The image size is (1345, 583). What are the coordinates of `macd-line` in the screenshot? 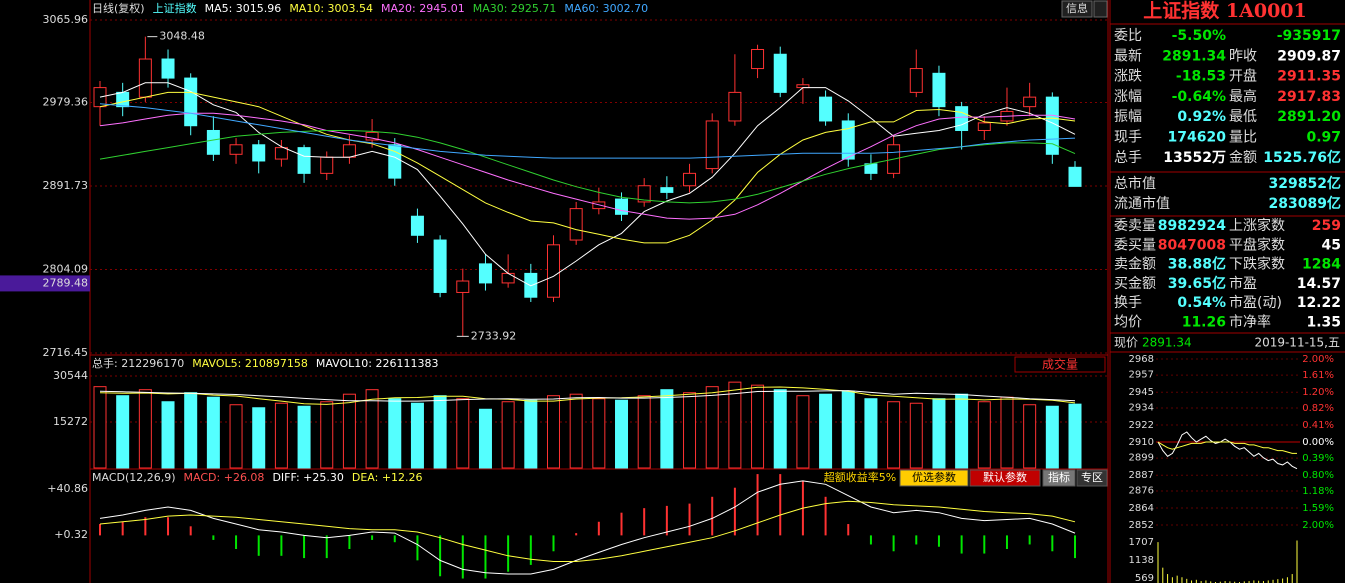 It's located at (587, 531).